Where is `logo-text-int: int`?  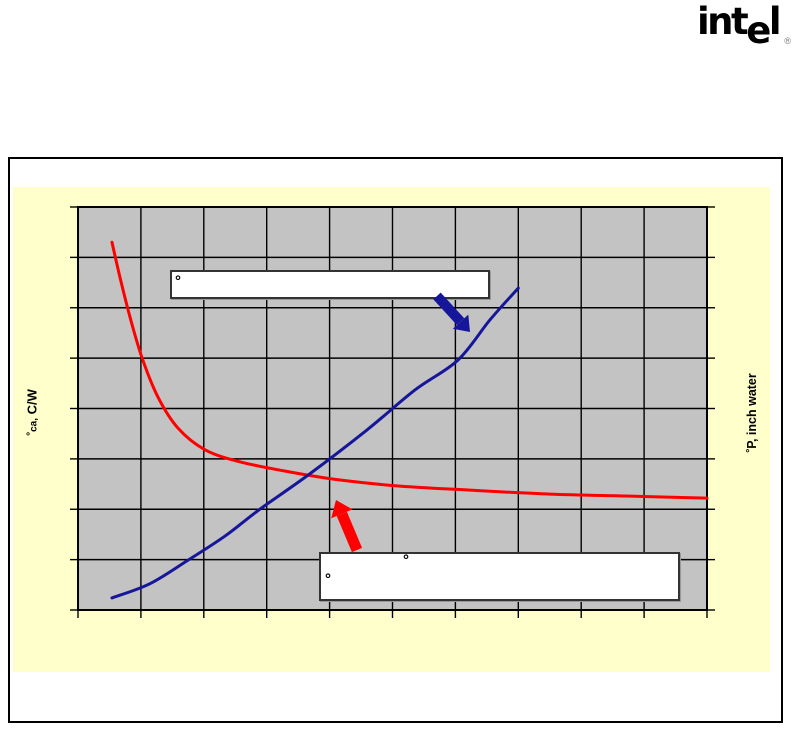
logo-text-int: int is located at coordinates (723, 21).